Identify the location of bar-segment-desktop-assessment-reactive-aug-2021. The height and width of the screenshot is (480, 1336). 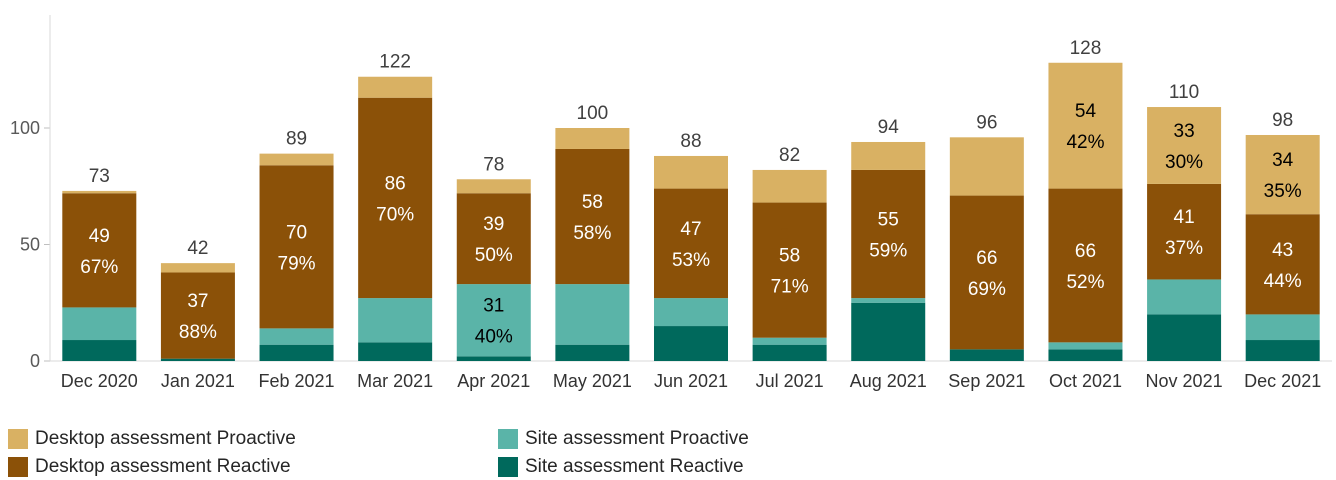
(888, 234).